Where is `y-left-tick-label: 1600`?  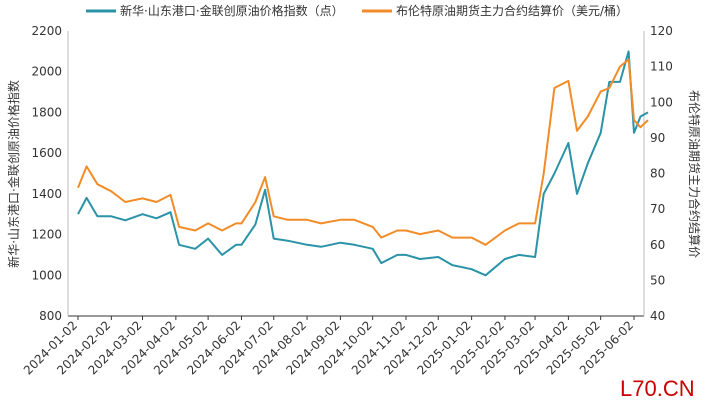
y-left-tick-label: 1600 is located at coordinates (46, 153).